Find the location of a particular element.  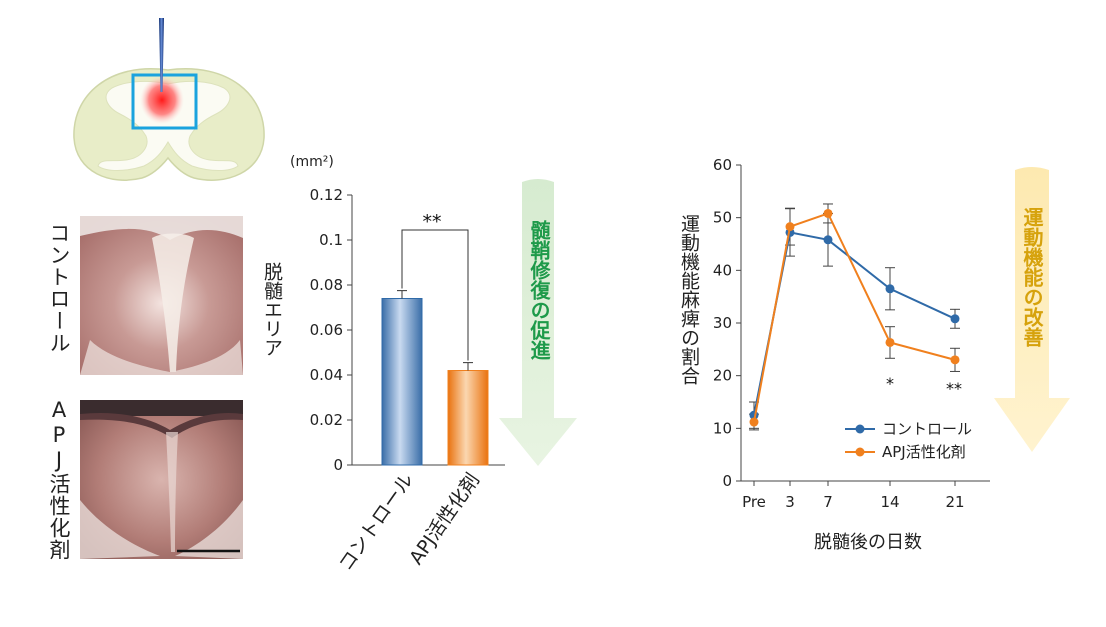

series-line-apj is located at coordinates (854, 317).